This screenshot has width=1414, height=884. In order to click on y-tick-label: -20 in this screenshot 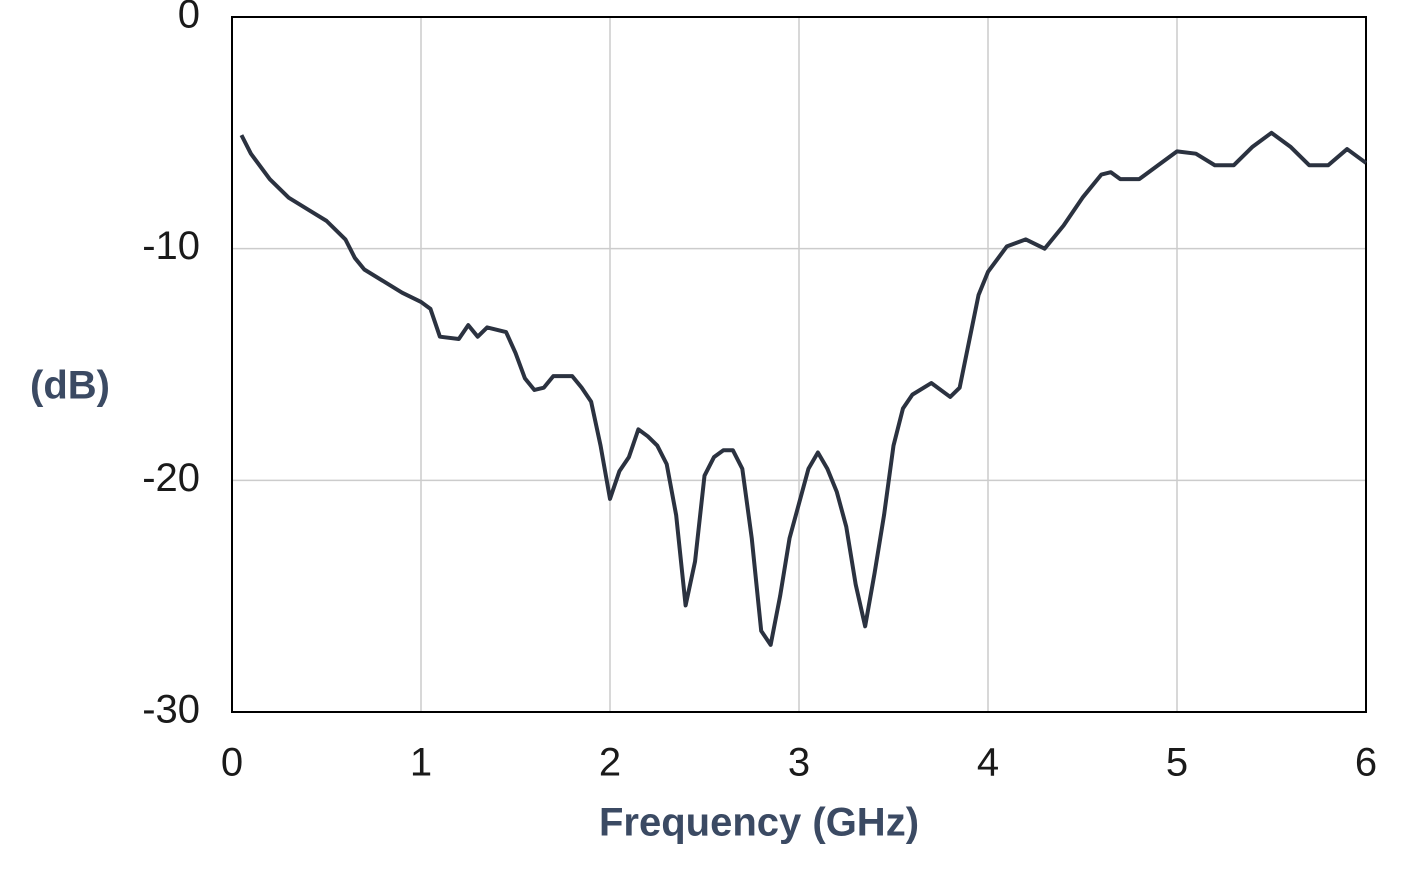, I will do `click(171, 478)`.